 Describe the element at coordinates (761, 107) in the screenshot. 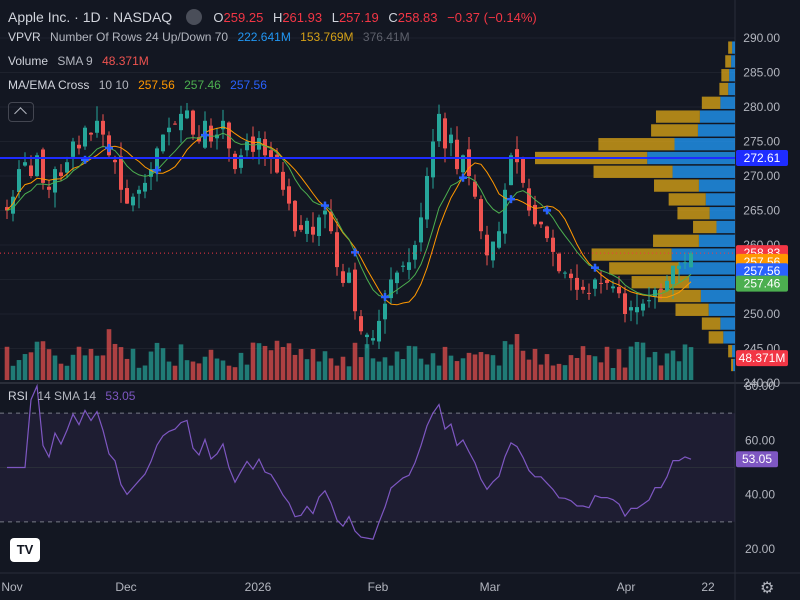

I see `price-tick: 280.00` at that location.